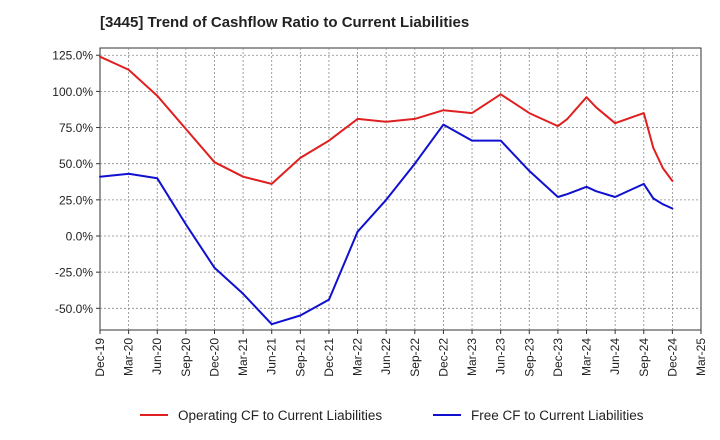  What do you see at coordinates (587, 357) in the screenshot?
I see `x-tick-label: Mar-24` at bounding box center [587, 357].